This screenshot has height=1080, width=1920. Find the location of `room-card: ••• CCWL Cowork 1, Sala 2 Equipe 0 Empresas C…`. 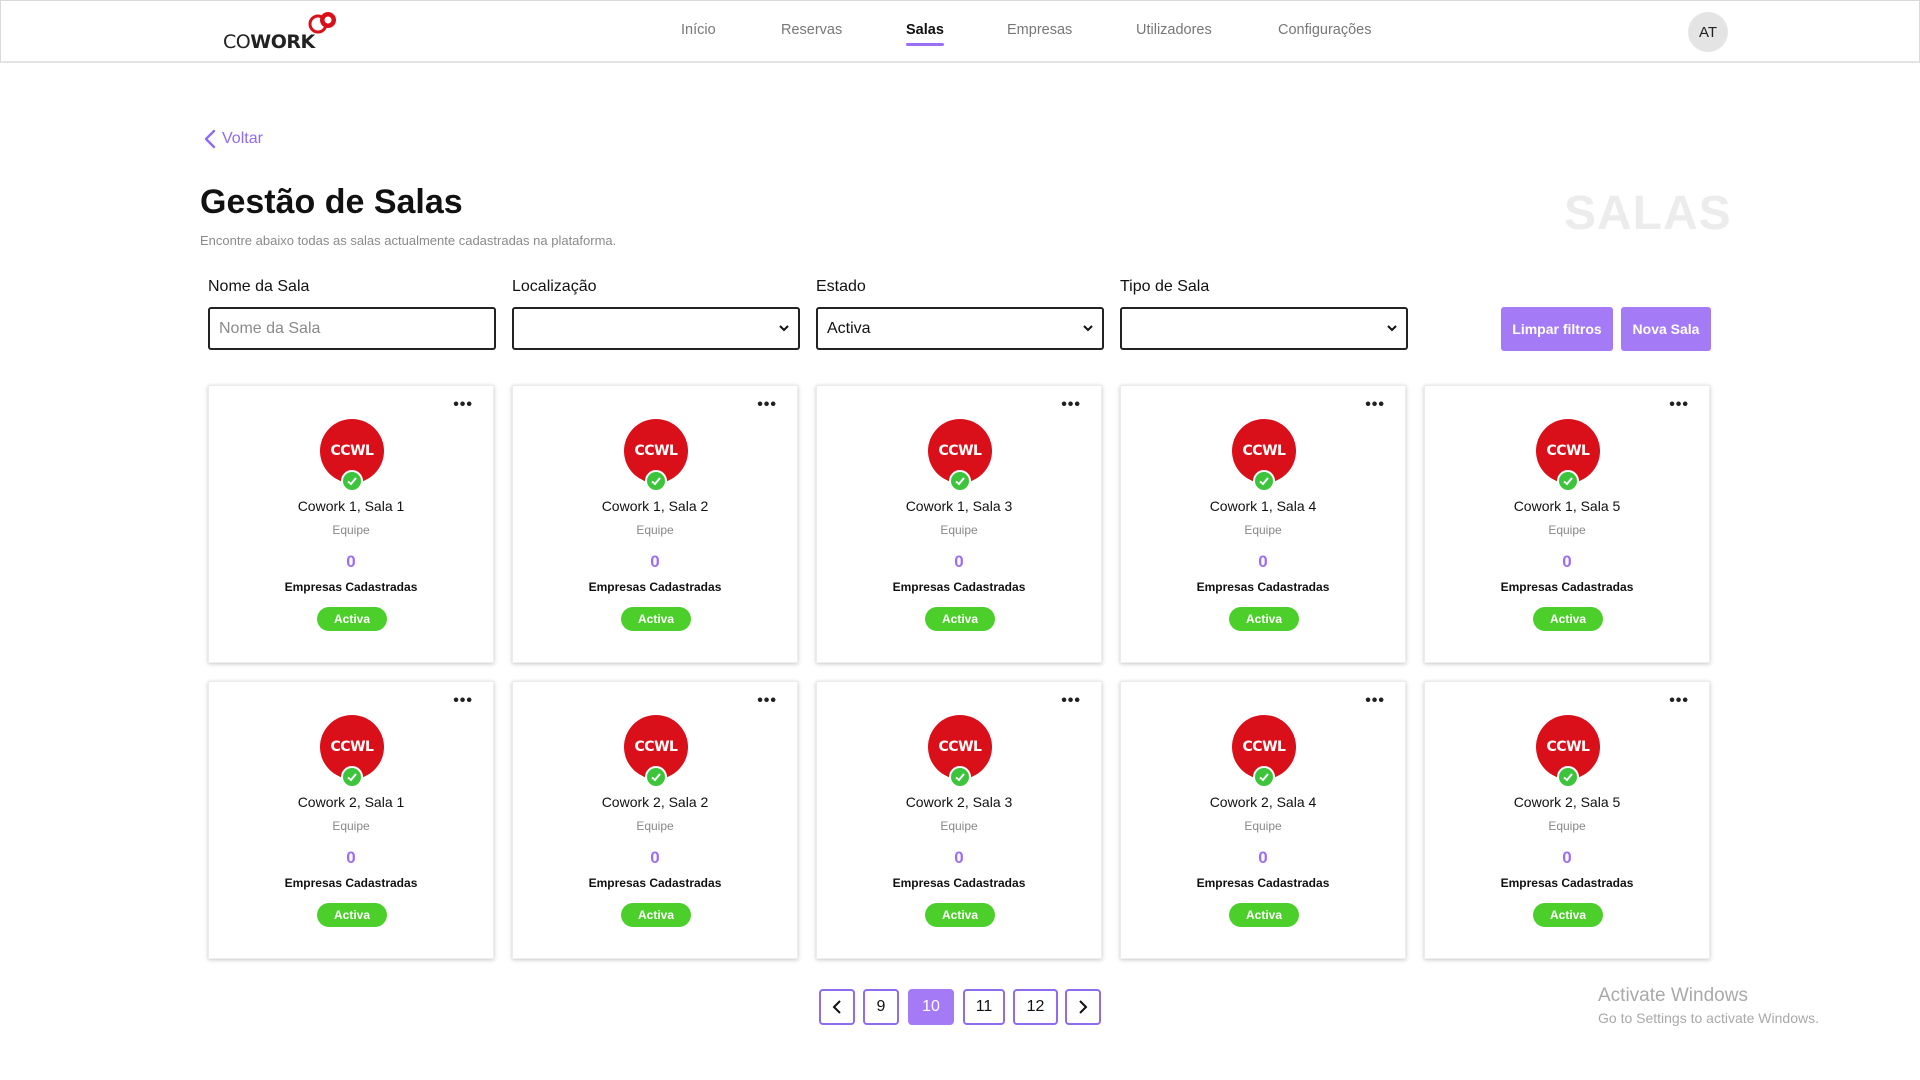

room-card: ••• CCWL Cowork 1, Sala 2 Equipe 0 Empresas C… is located at coordinates (655, 524).